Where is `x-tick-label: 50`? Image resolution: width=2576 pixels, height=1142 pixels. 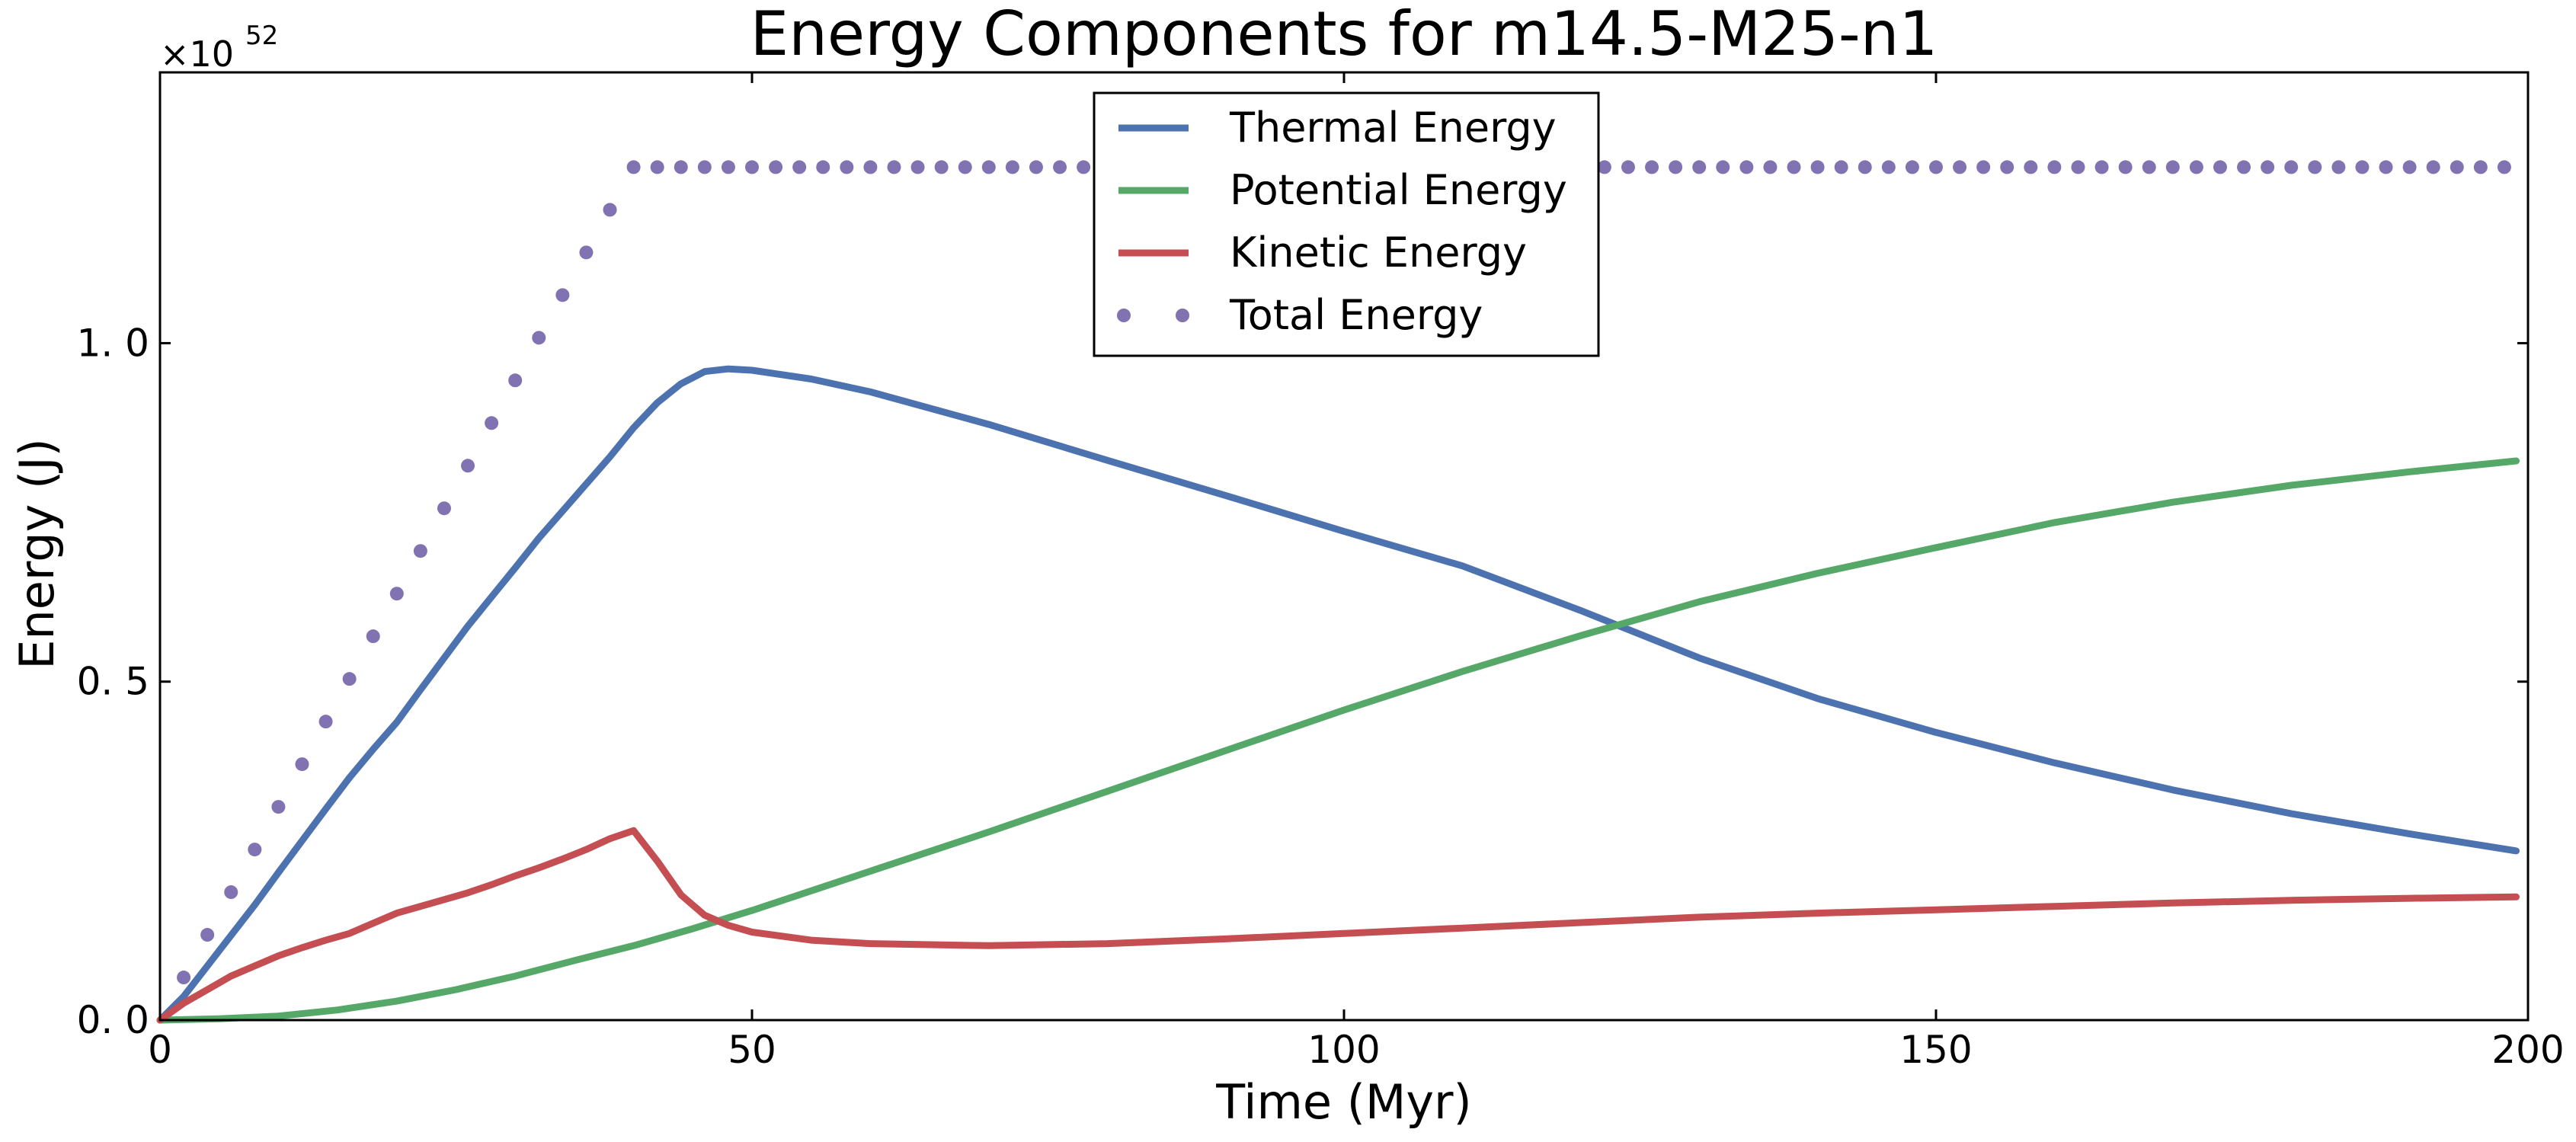 x-tick-label: 50 is located at coordinates (752, 1050).